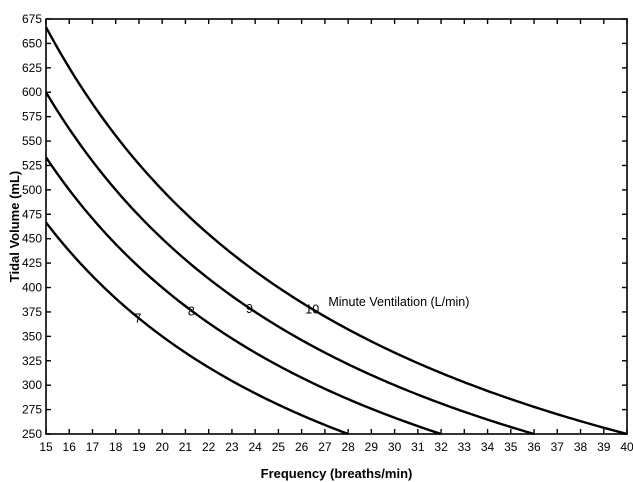  I want to click on x-tick-label: 18, so click(116, 447).